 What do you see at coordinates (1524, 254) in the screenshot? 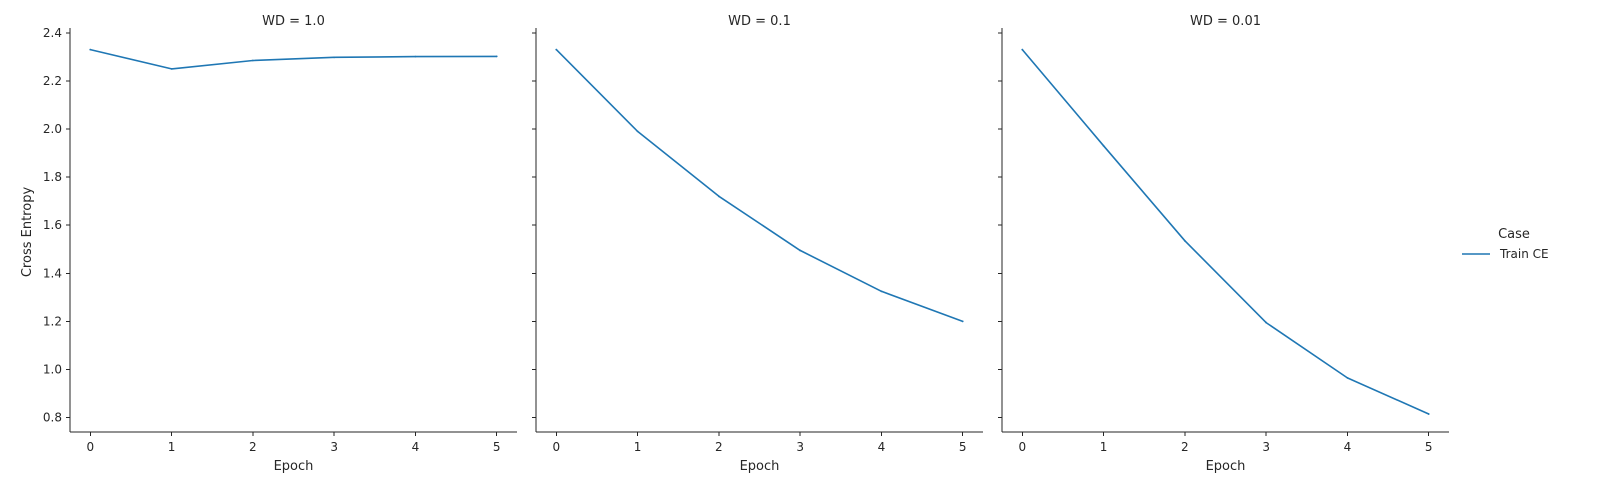
I see `legend-label-train-ce: Train CE` at bounding box center [1524, 254].